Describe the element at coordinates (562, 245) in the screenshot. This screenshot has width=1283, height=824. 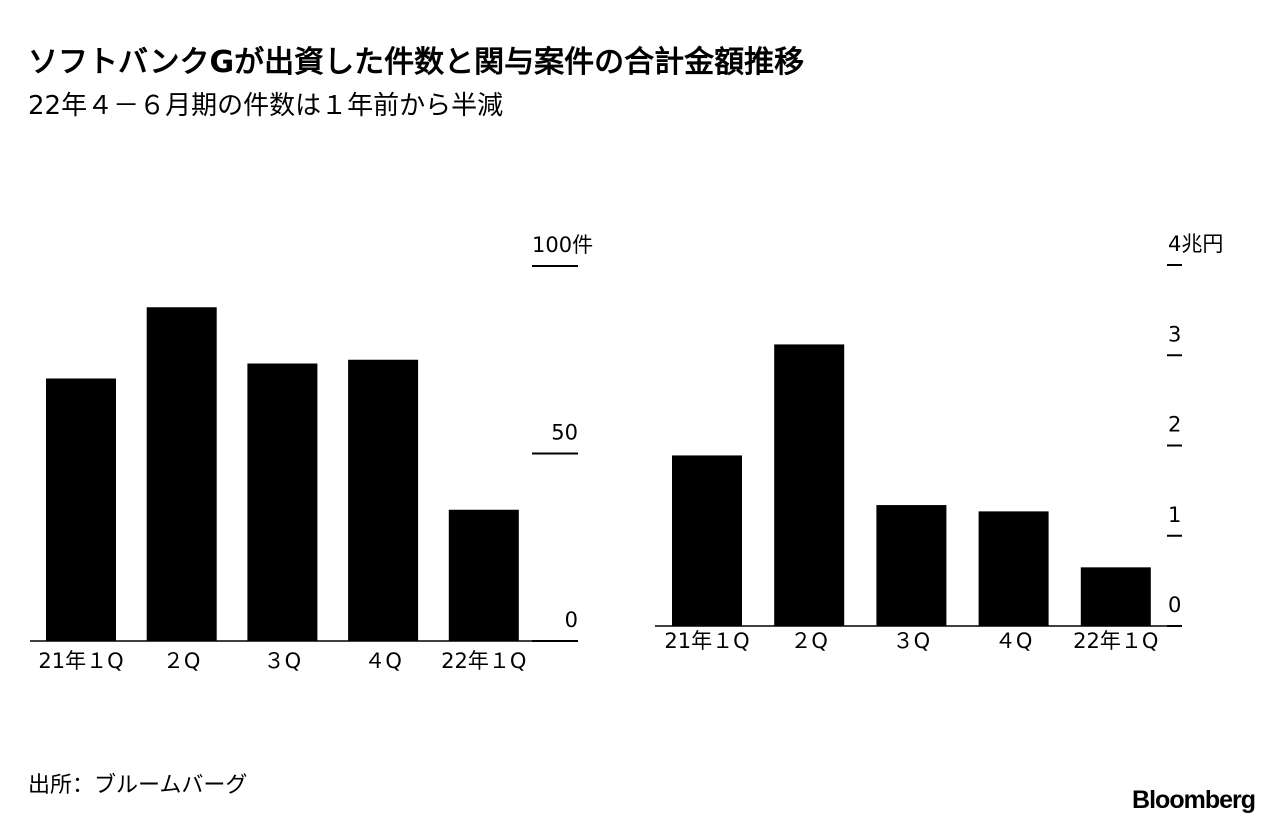
I see `y-tick-label: 100件` at that location.